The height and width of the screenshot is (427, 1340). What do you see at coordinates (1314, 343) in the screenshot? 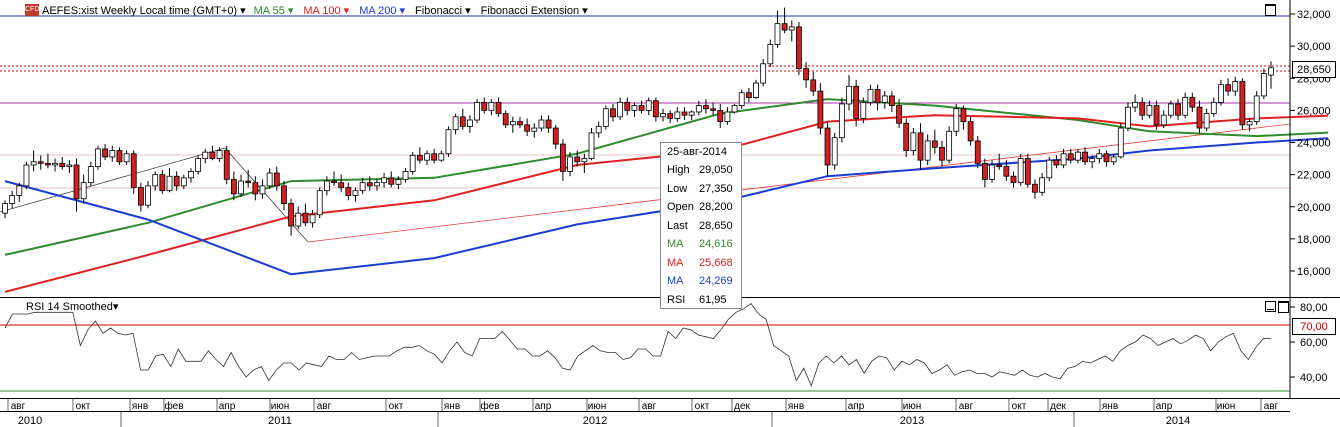
I see `rsi-tick-label: 60,00` at bounding box center [1314, 343].